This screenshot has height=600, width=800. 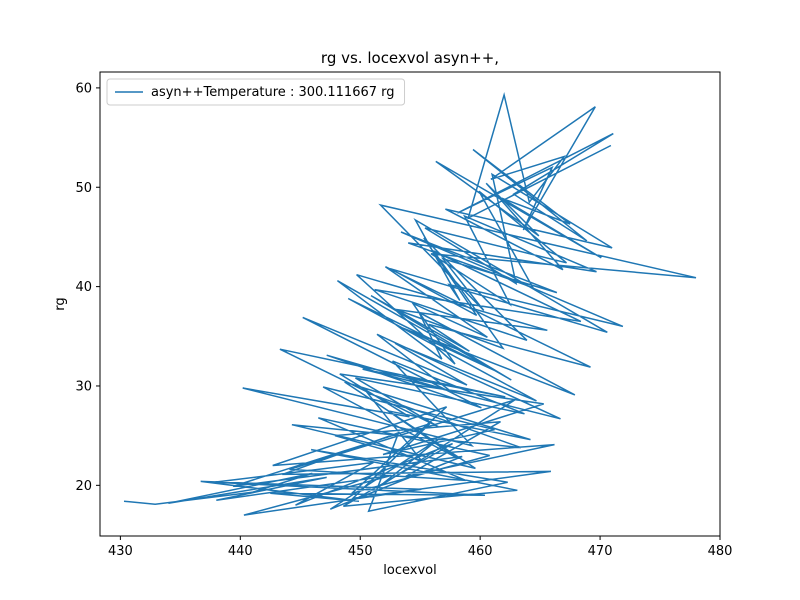 I want to click on x-tick-label-0: 430, so click(x=120, y=551).